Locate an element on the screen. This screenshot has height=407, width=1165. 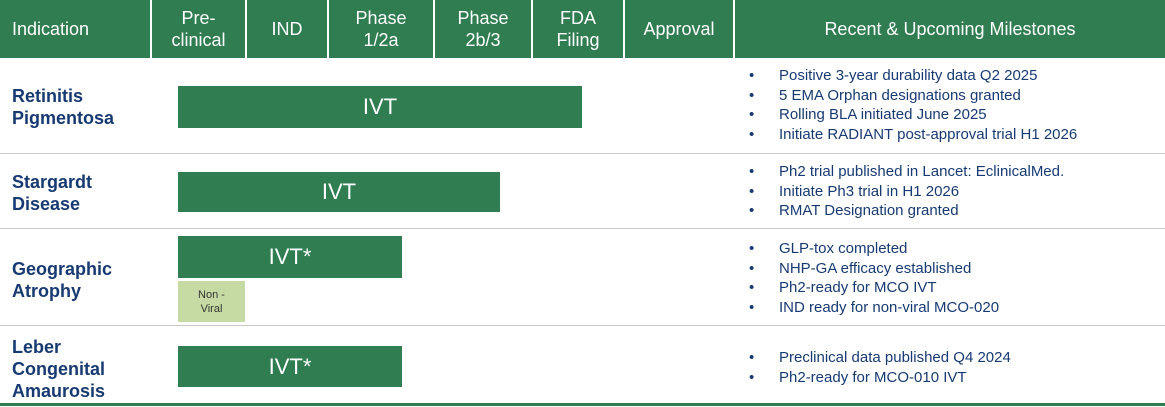
milestone-text: NHP-GA efficacy established is located at coordinates (875, 268).